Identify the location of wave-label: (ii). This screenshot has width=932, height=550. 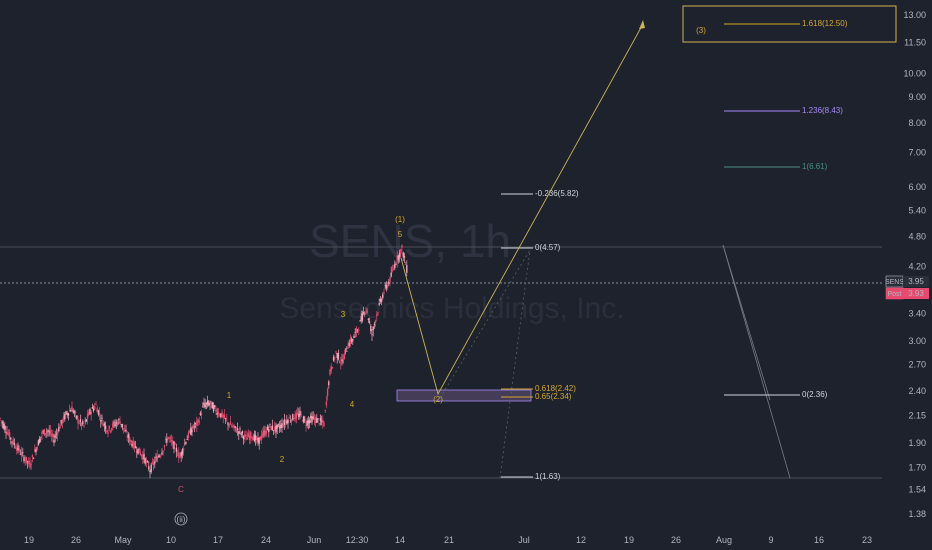
(181, 519).